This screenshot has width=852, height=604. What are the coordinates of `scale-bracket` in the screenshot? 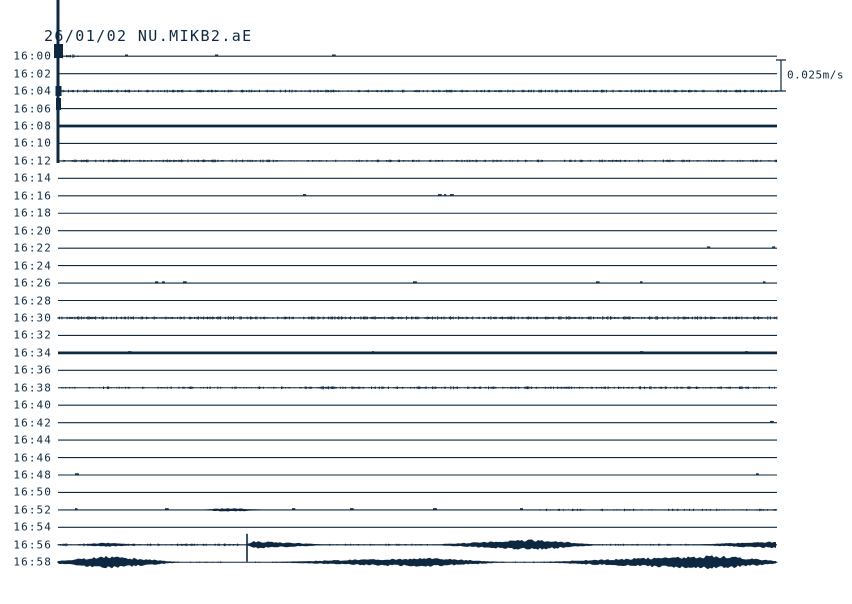 It's located at (781, 75).